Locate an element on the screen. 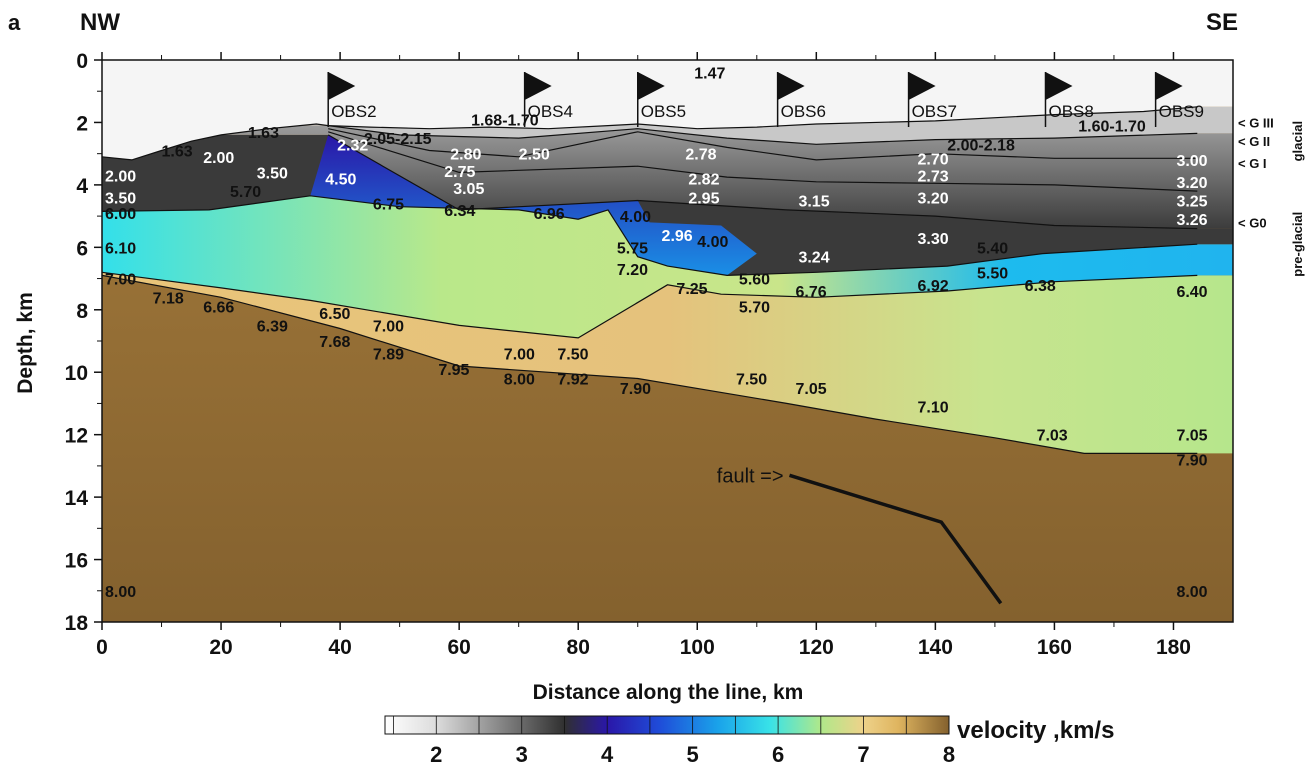 The image size is (1314, 774). y-axis-title: Depth, km is located at coordinates (25, 343).